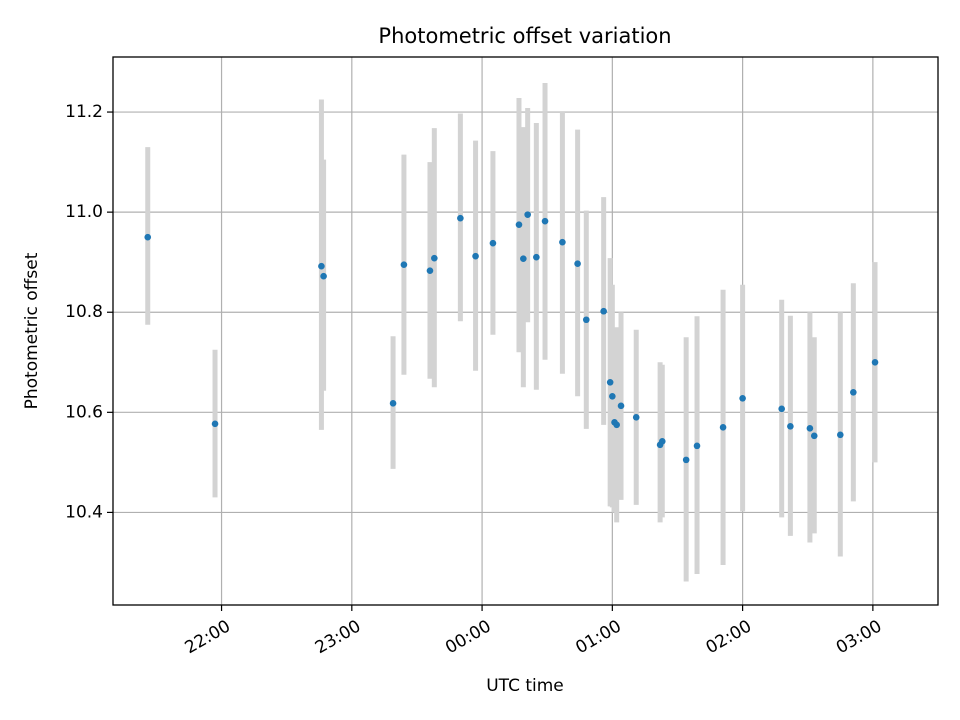 The height and width of the screenshot is (720, 960). I want to click on chart-title: Photometric offset variation, so click(524, 36).